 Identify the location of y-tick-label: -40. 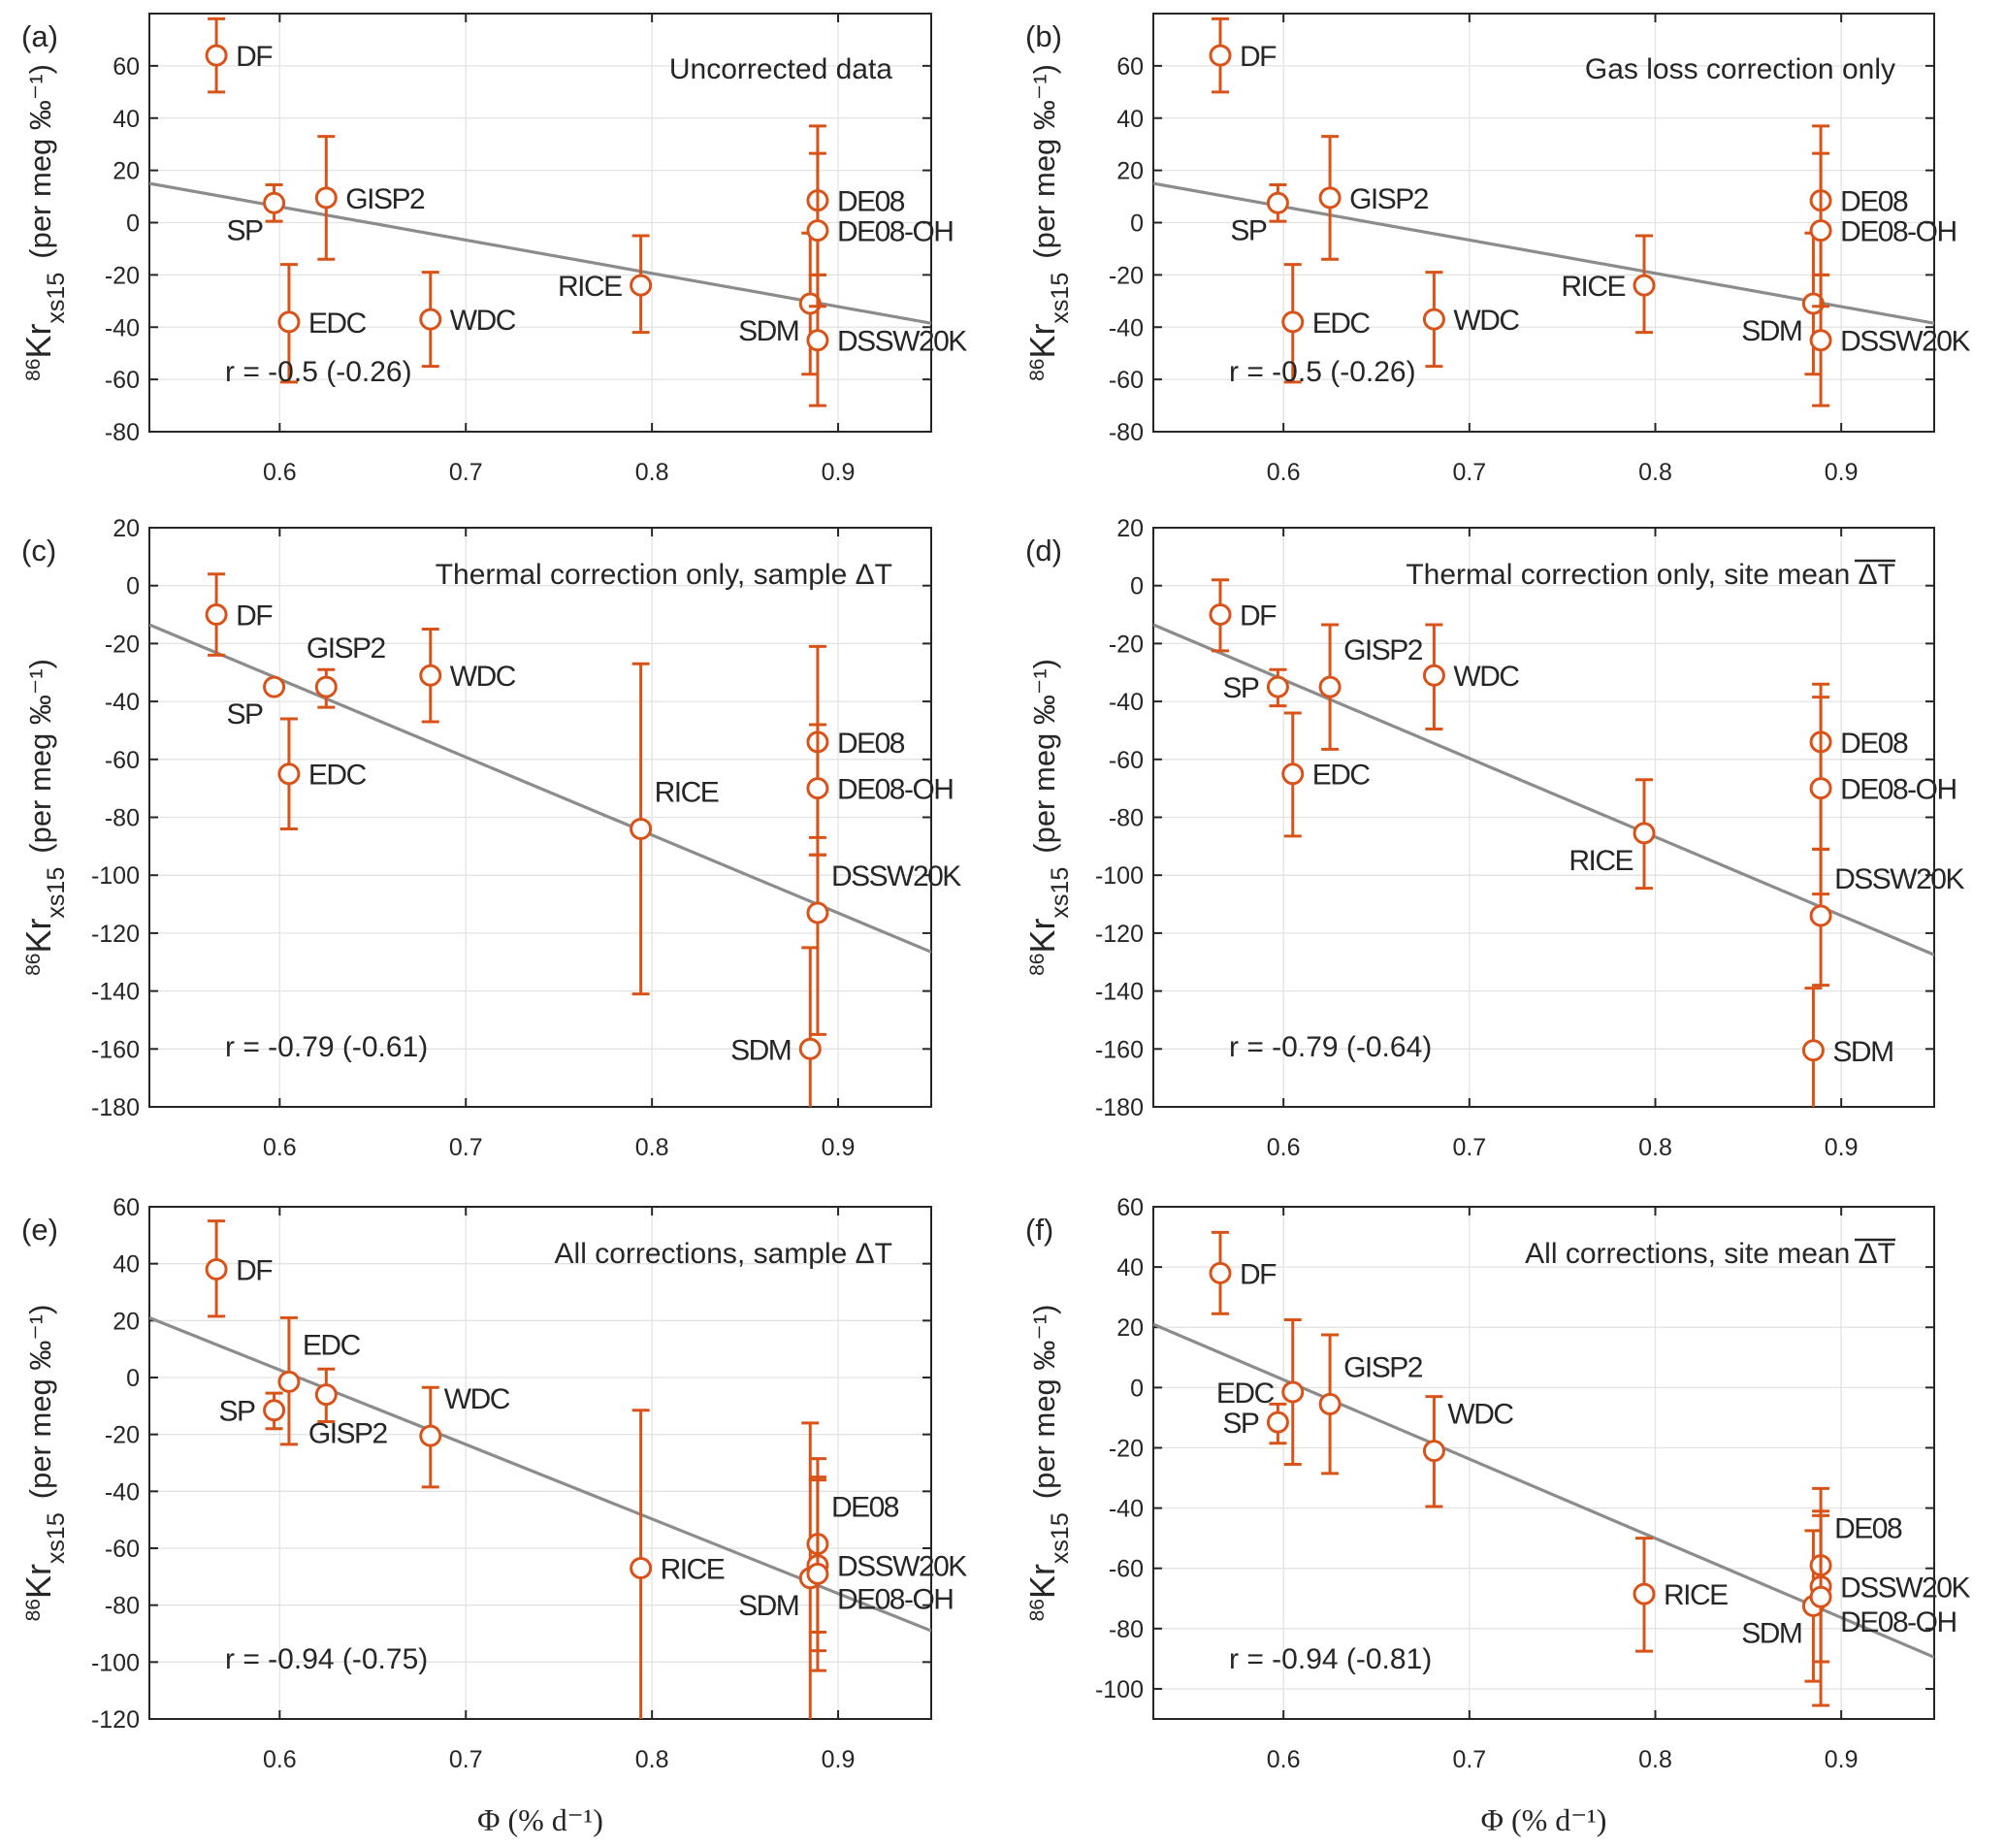
(122, 328).